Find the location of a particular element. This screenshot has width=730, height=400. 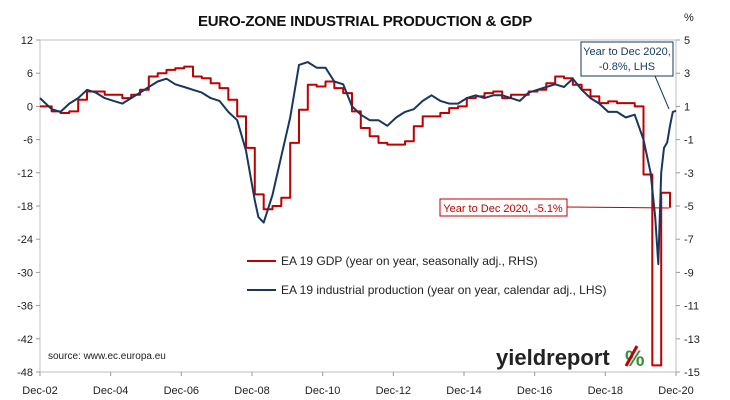

right-tick-label: 3 is located at coordinates (687, 74).